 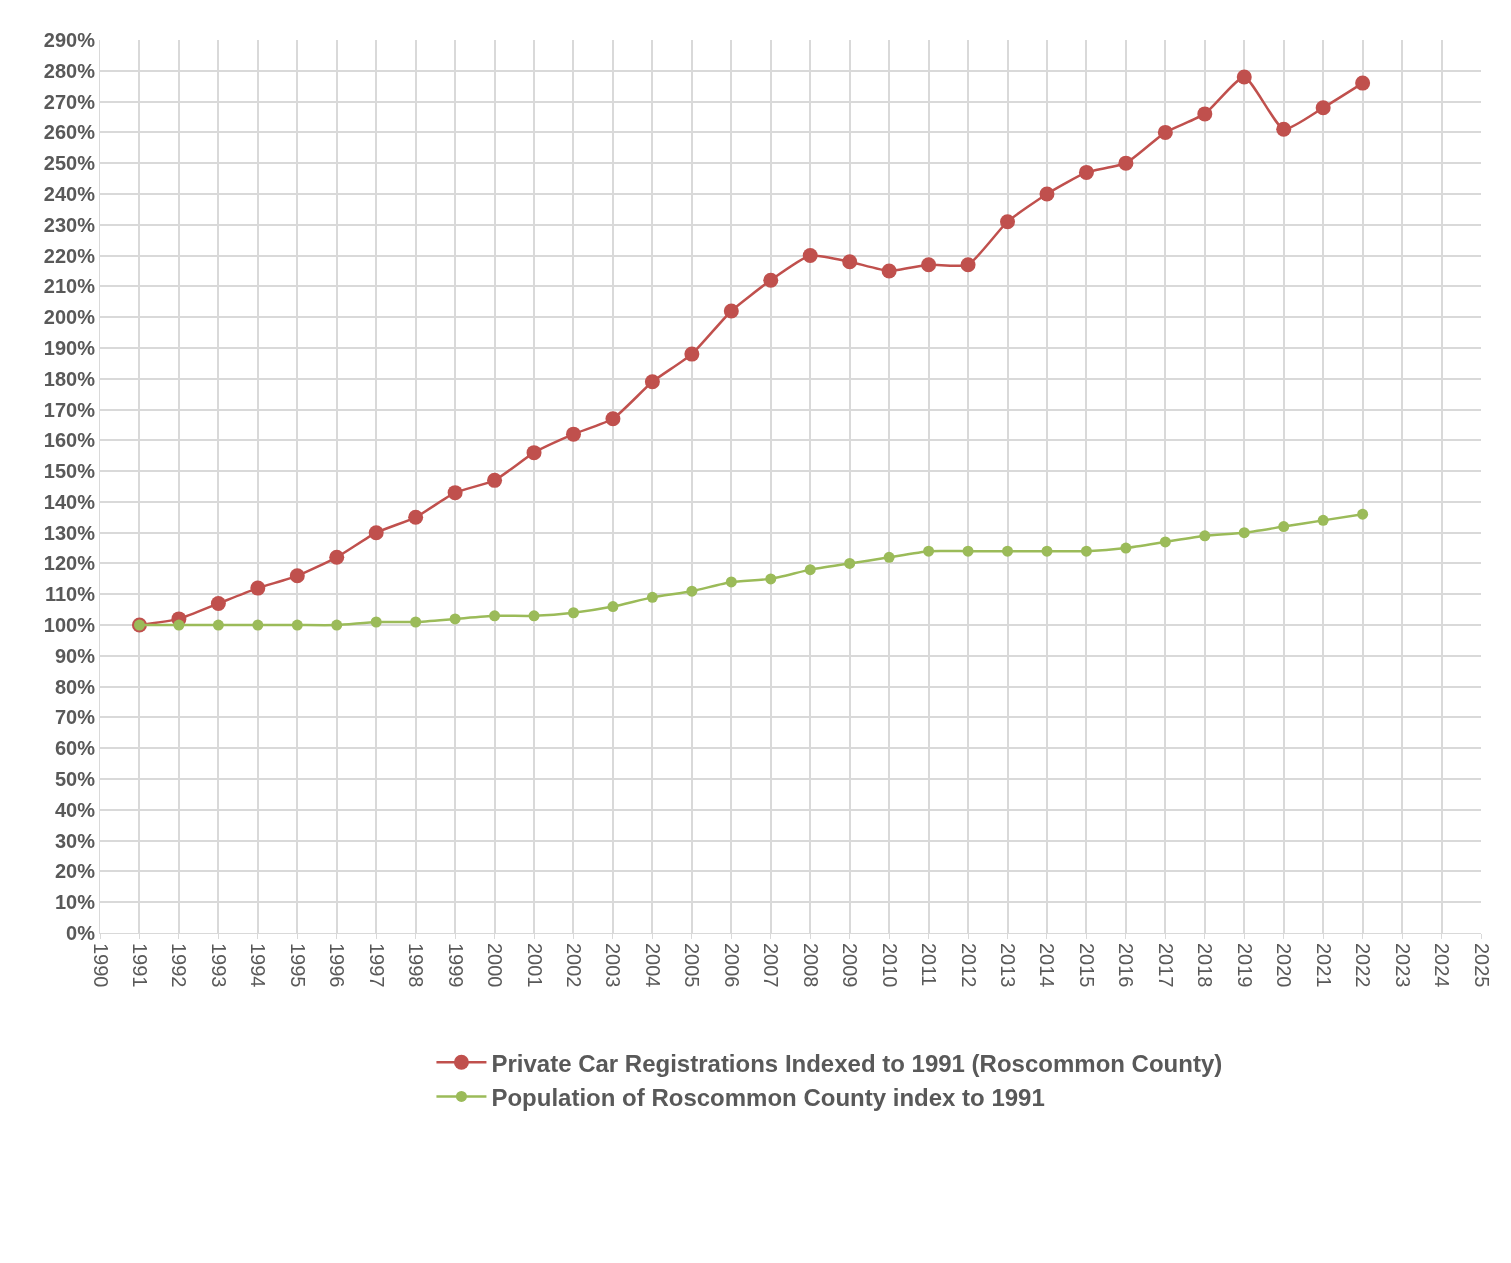 What do you see at coordinates (100, 965) in the screenshot?
I see `x-tick-label: 1990` at bounding box center [100, 965].